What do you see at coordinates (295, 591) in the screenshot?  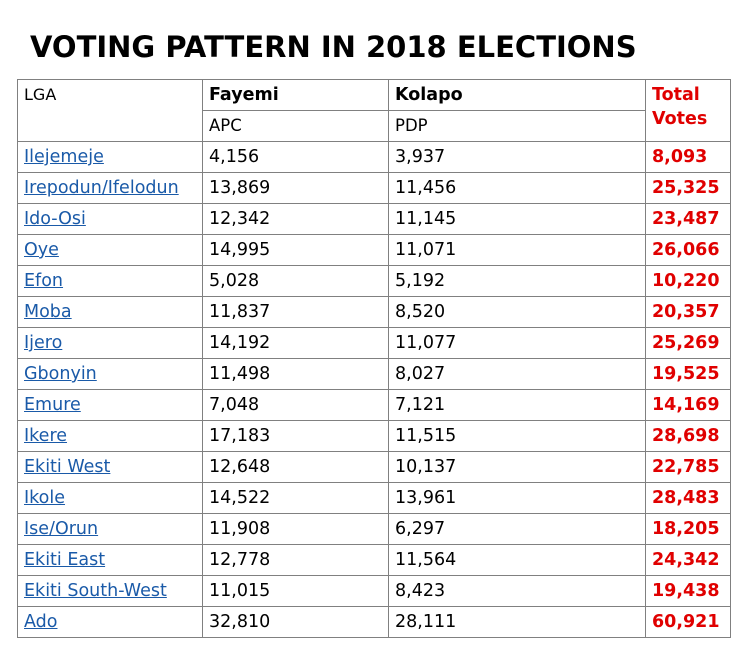 I see `apc-votes: 11,015` at bounding box center [295, 591].